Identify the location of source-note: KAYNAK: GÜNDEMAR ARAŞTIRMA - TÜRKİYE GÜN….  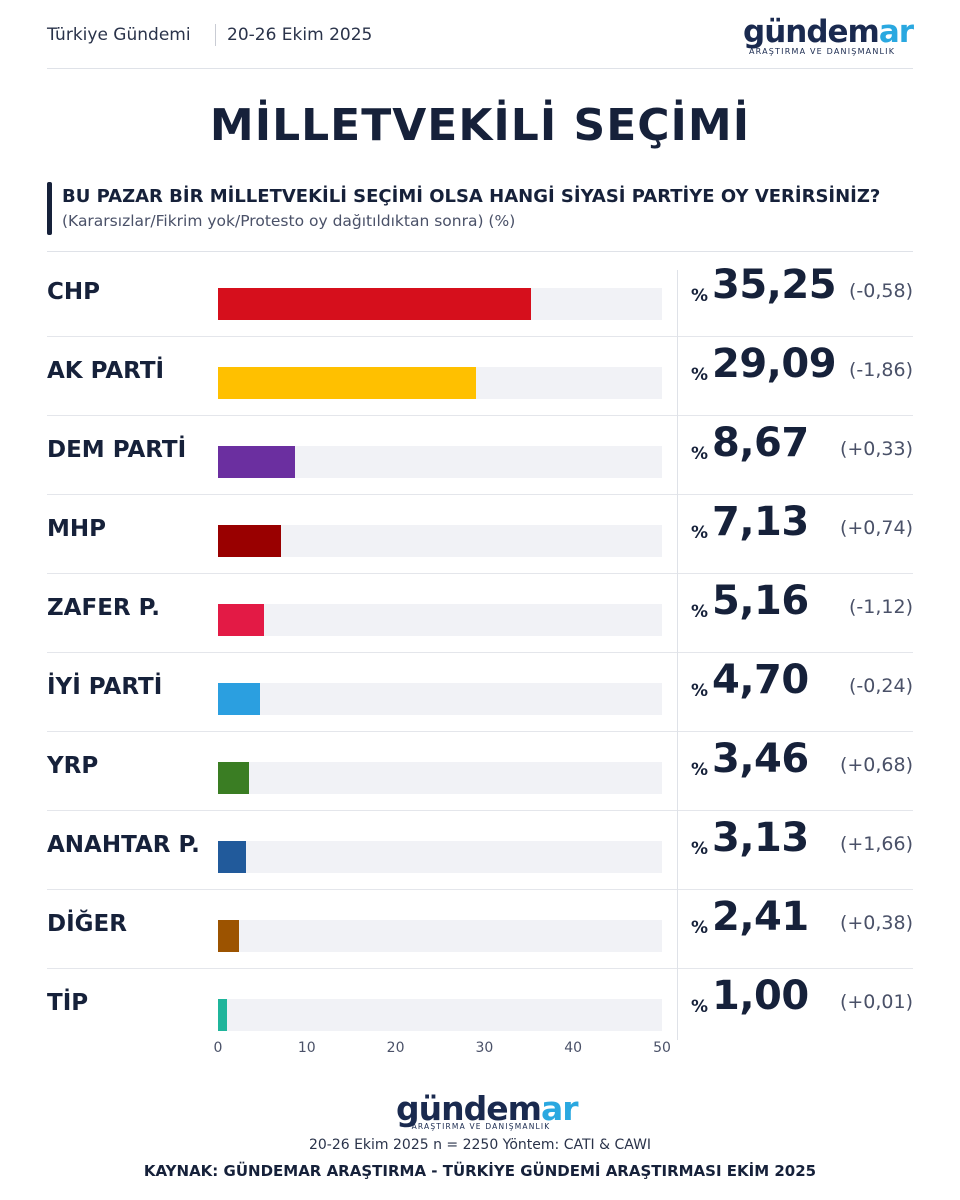
(480, 1171).